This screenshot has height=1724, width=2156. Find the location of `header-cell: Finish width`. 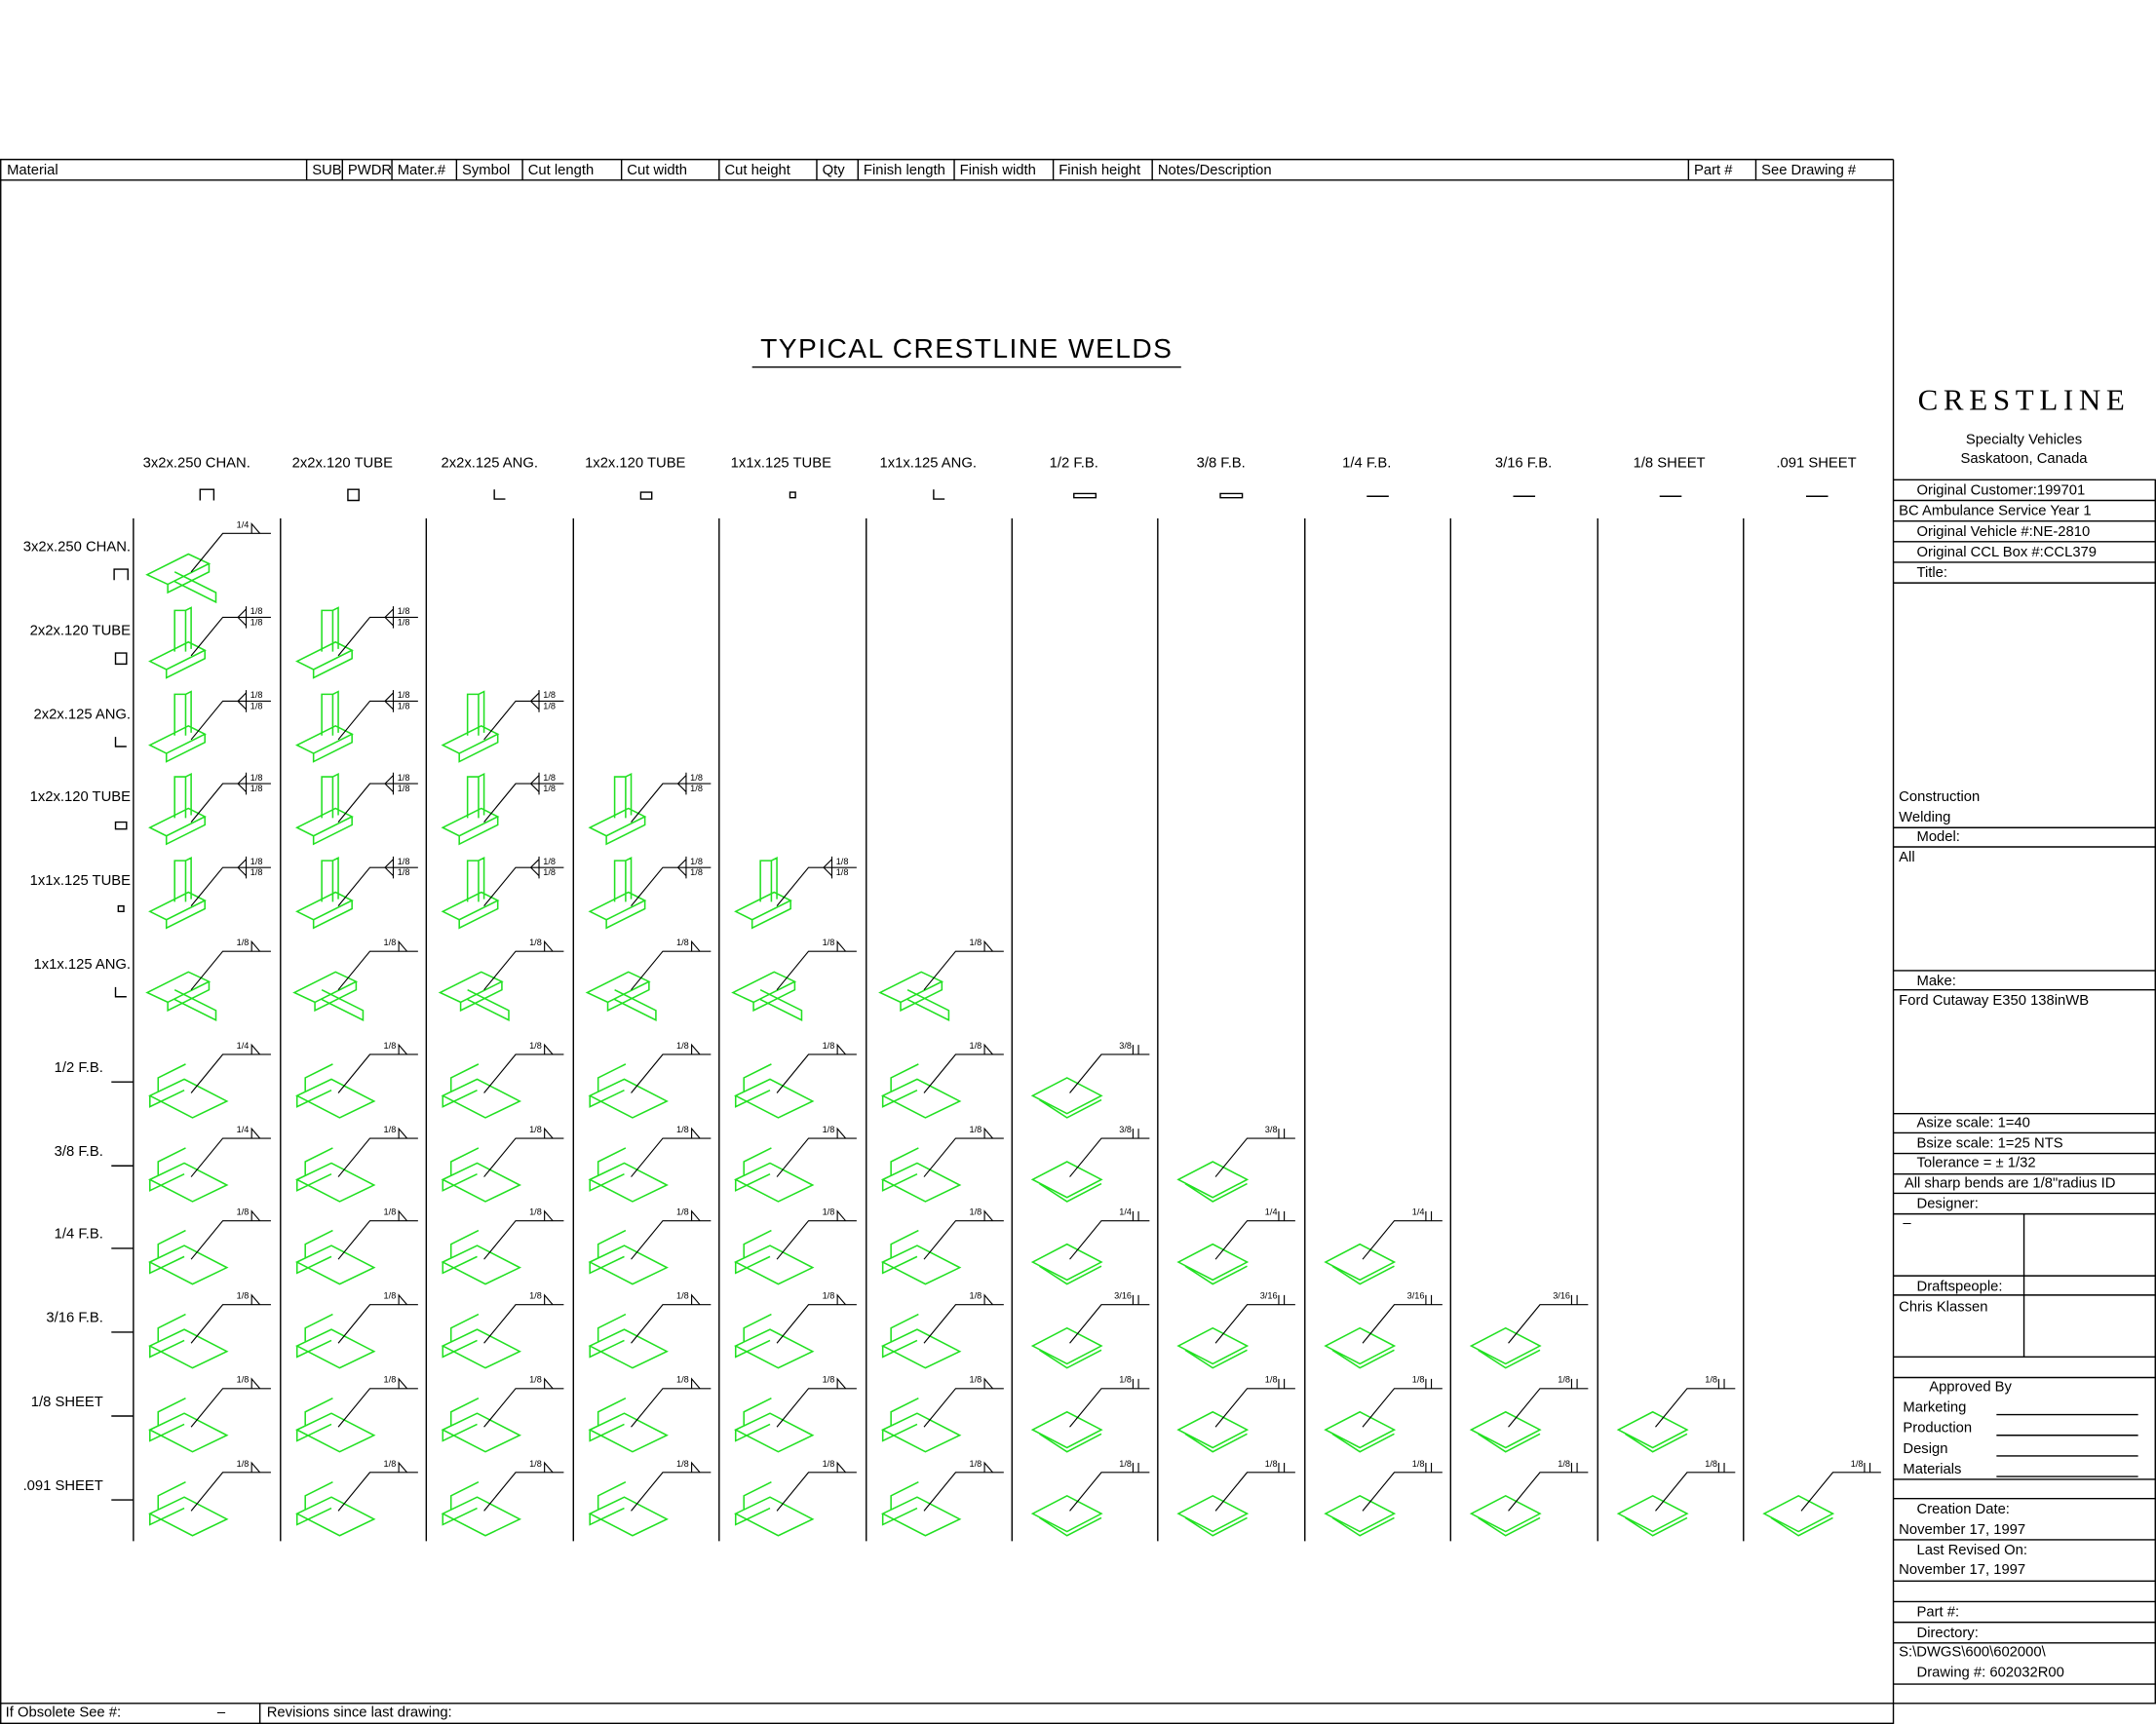

header-cell: Finish width is located at coordinates (998, 170).